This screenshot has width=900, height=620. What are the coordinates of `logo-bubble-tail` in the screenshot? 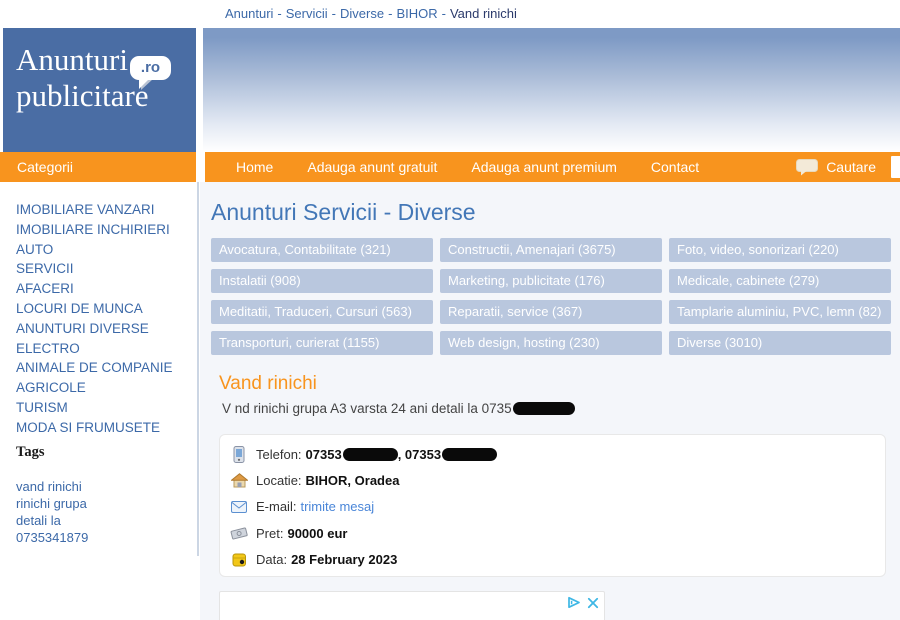 It's located at (144, 83).